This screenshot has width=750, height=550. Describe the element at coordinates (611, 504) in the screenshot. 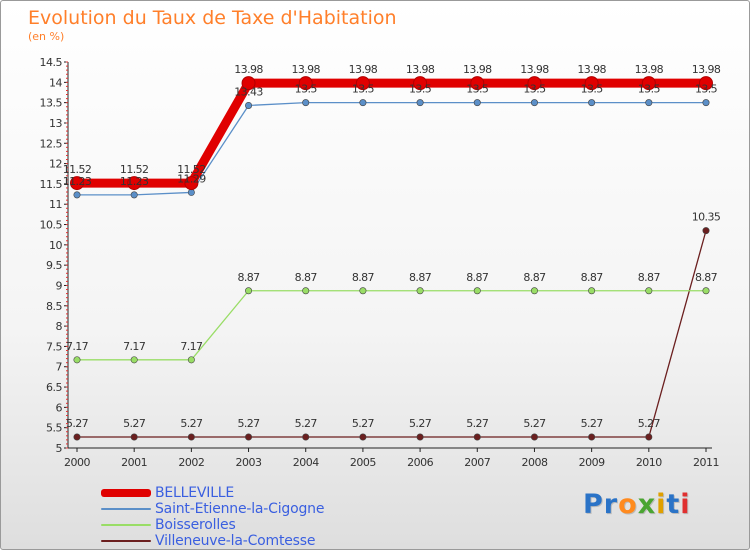

I see `logo-letter: r` at that location.